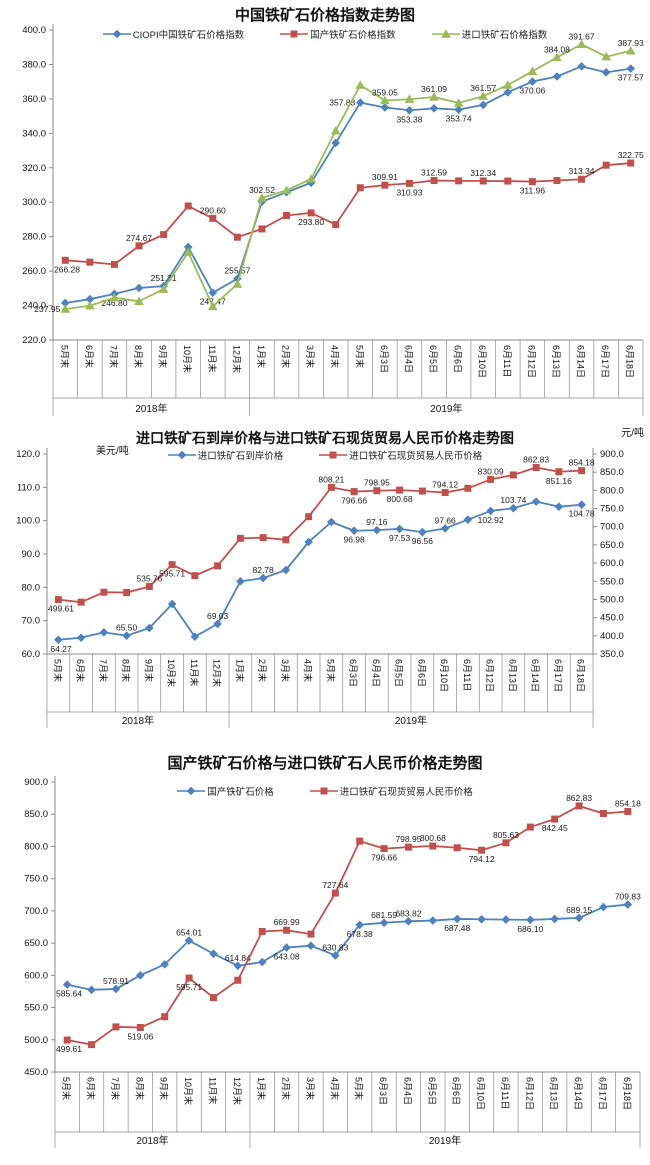 Image resolution: width=650 pixels, height=1165 pixels. What do you see at coordinates (238, 958) in the screenshot?
I see `data-point-label: 614.84` at bounding box center [238, 958].